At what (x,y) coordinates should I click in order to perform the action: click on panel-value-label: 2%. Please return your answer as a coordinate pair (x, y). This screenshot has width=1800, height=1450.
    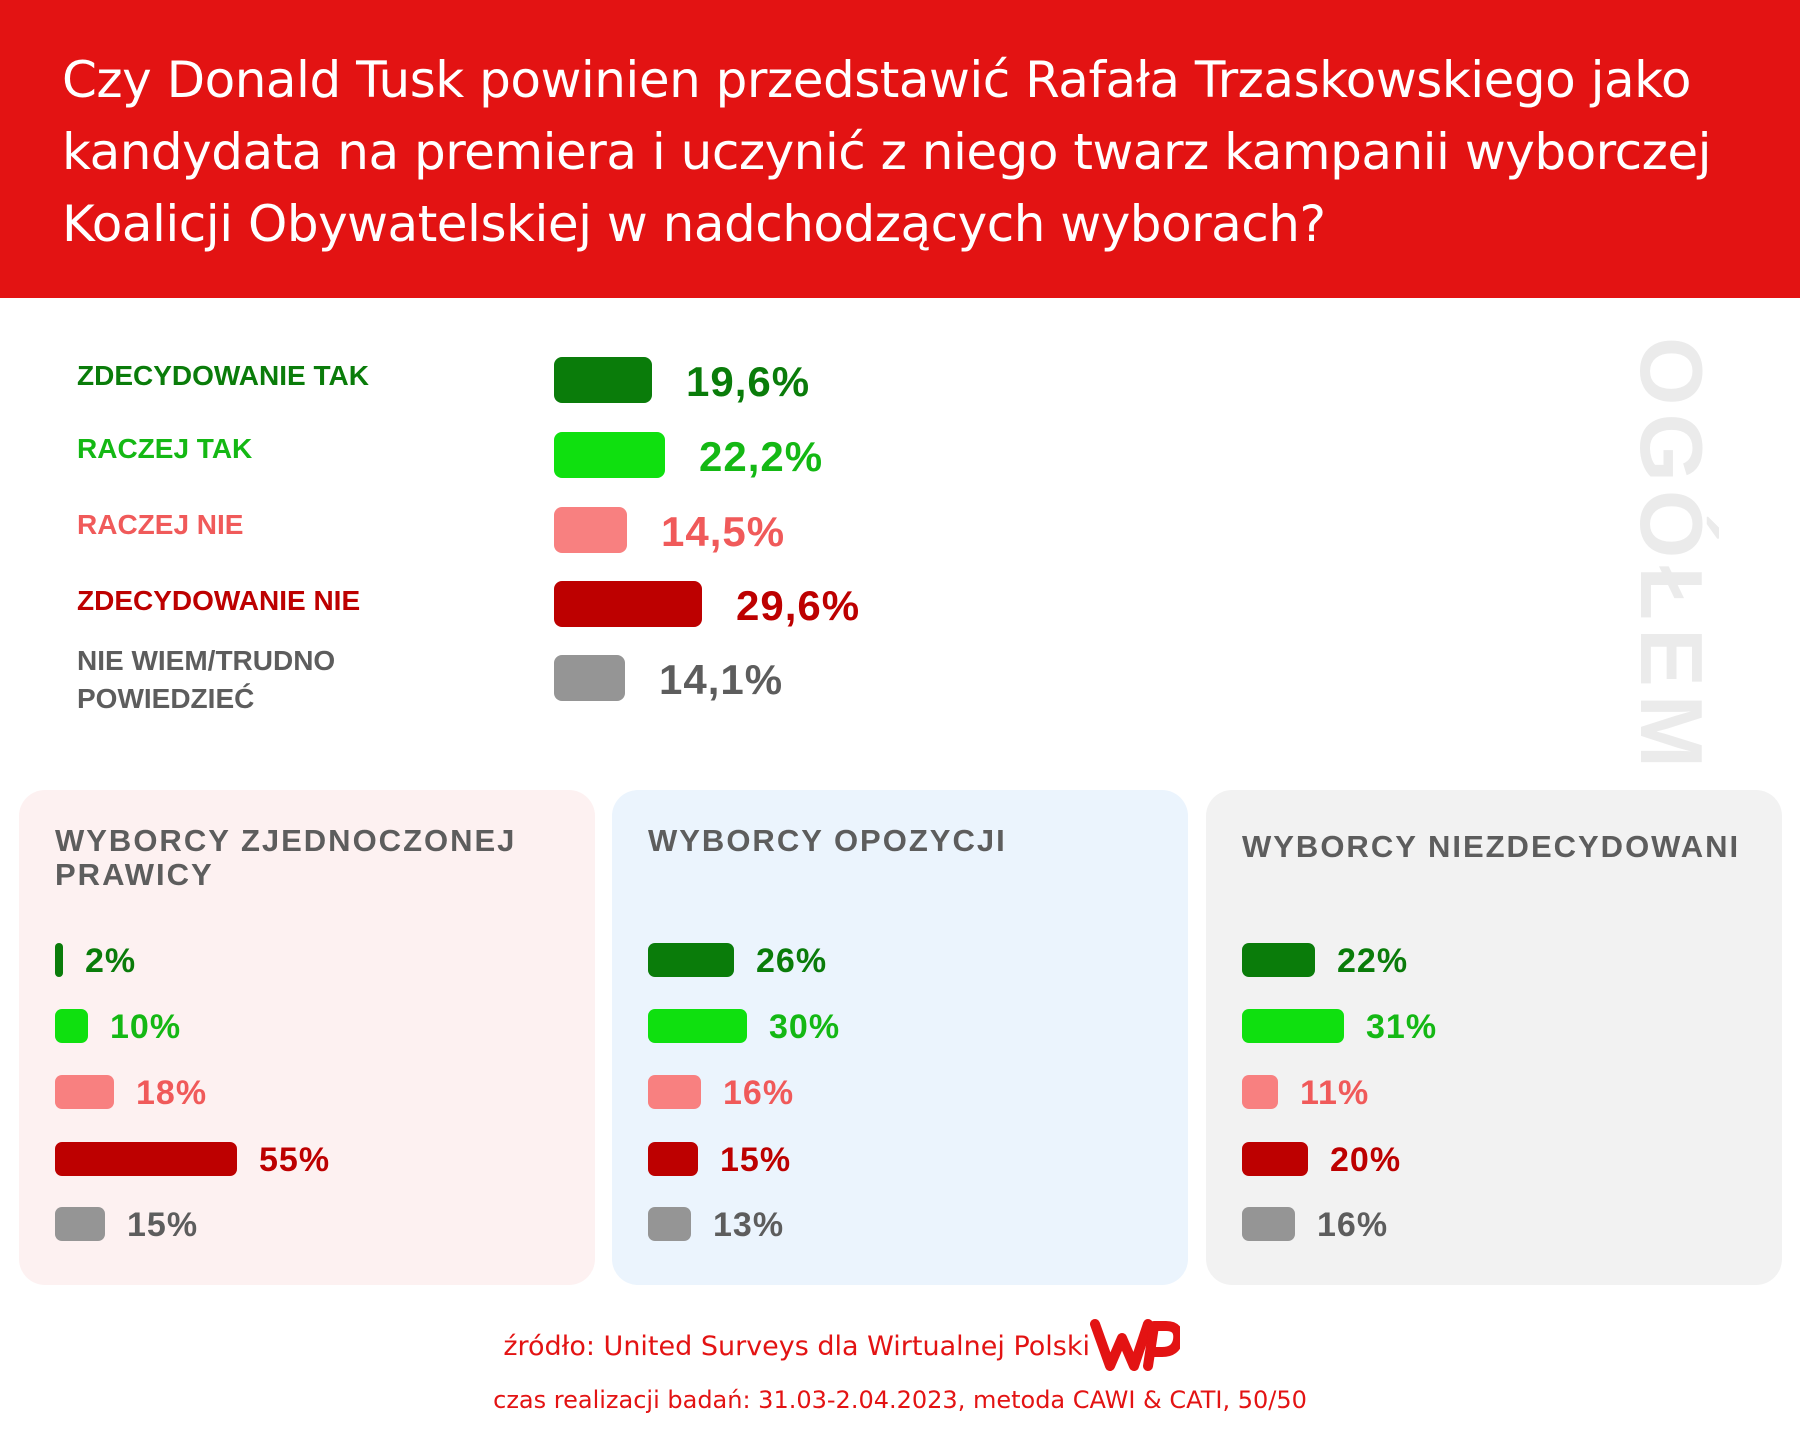
    Looking at the image, I should click on (111, 961).